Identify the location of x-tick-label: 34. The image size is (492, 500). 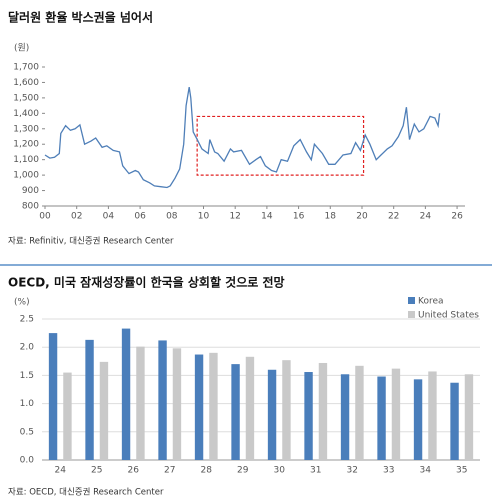
(426, 471).